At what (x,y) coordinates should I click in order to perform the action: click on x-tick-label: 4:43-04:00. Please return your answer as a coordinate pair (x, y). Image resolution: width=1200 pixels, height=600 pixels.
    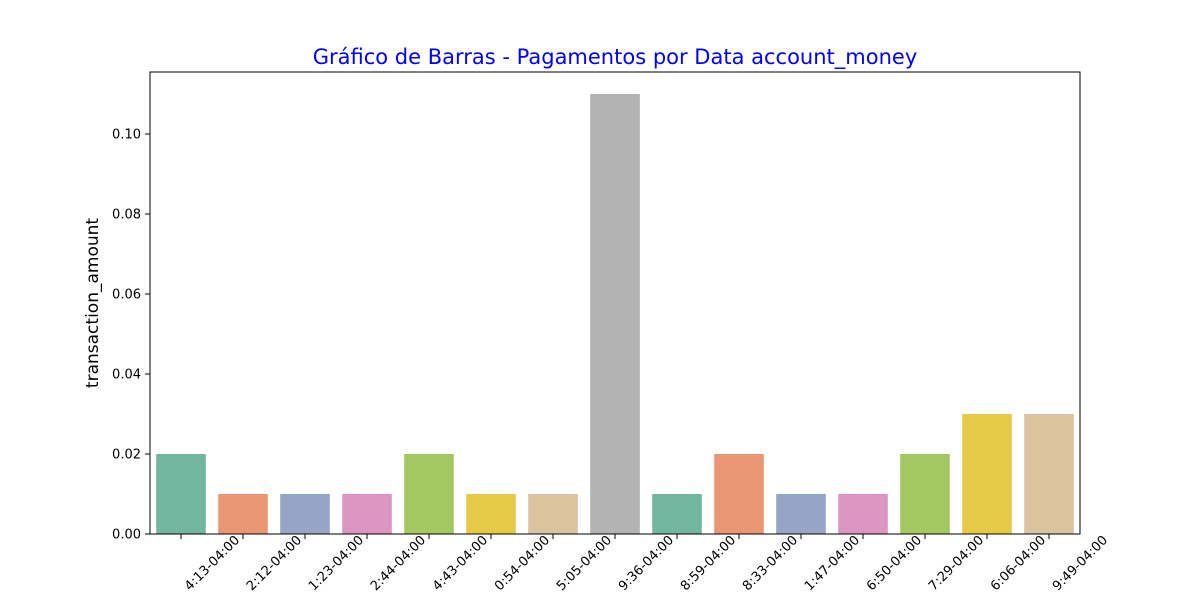
    Looking at the image, I should click on (460, 563).